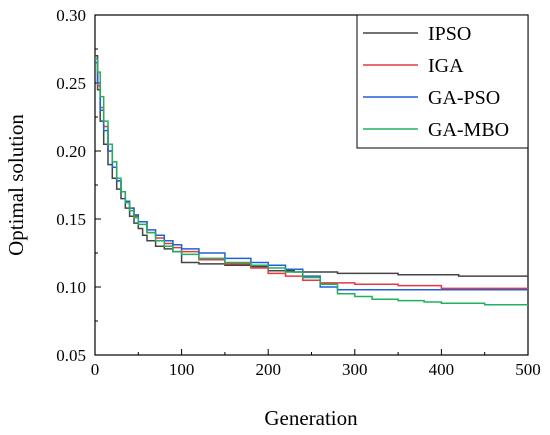 The width and height of the screenshot is (550, 435). I want to click on x-tick-label: 300, so click(355, 369).